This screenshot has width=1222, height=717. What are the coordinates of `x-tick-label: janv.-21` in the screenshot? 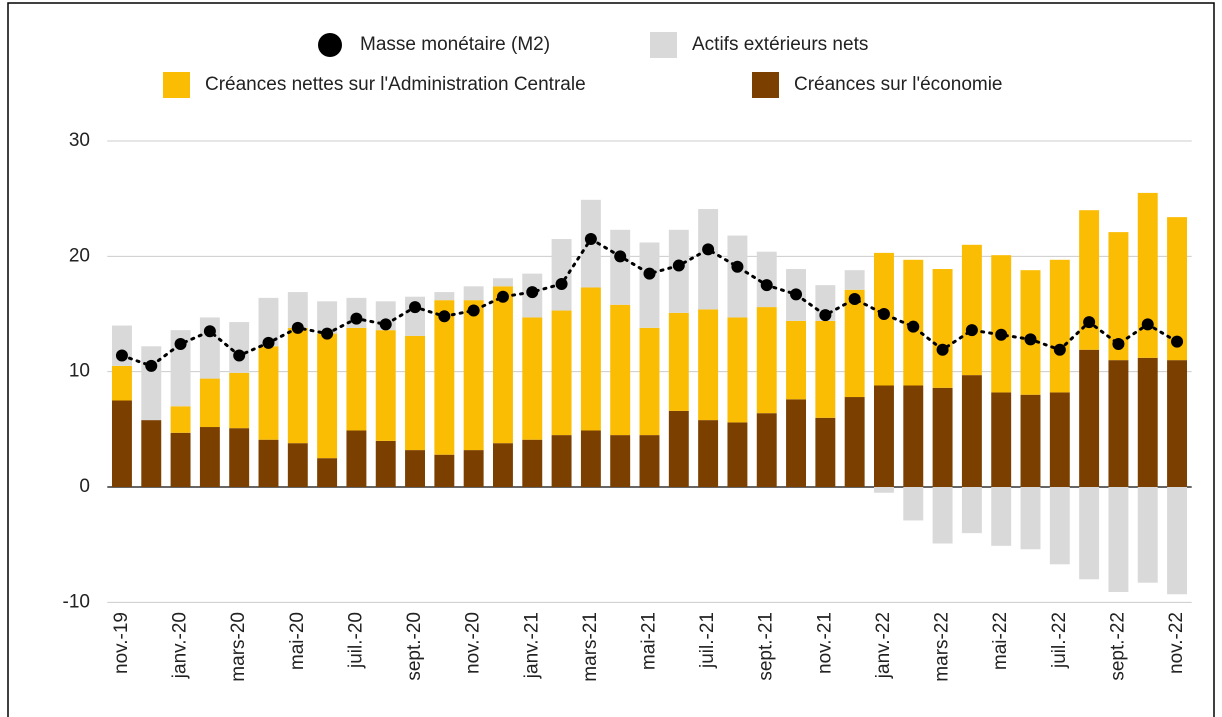 It's located at (531, 645).